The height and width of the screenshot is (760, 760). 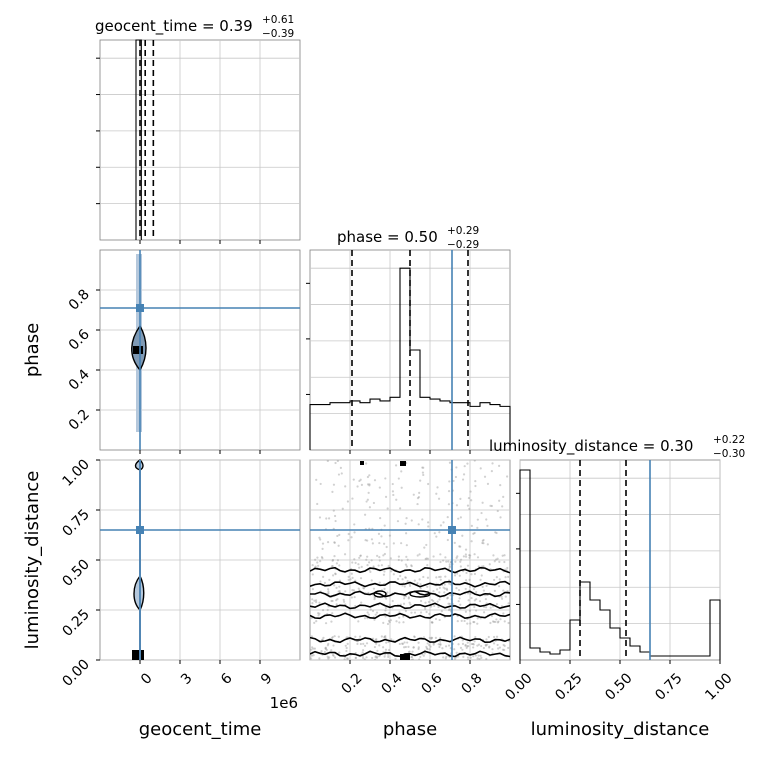 I want to click on x-tick-label: 6, so click(x=227, y=679).